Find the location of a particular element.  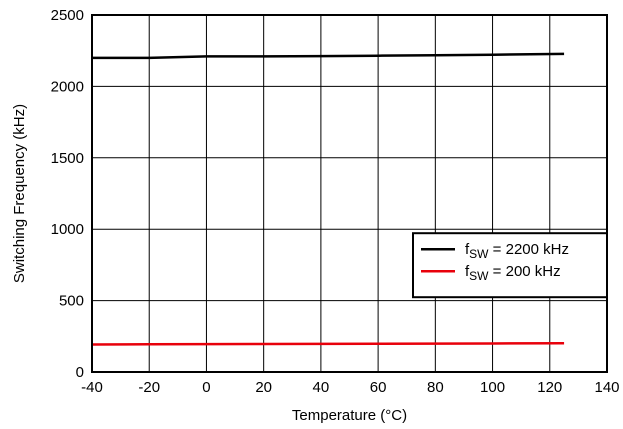

y-axis-tick-labels: 0 500 1000 1500 2000 2500 is located at coordinates (67, 194).